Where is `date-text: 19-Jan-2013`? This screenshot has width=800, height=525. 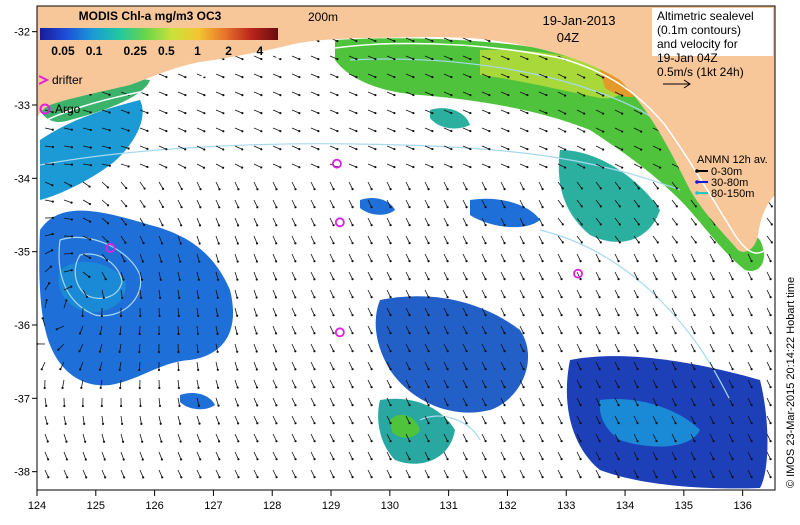
date-text: 19-Jan-2013 is located at coordinates (579, 20).